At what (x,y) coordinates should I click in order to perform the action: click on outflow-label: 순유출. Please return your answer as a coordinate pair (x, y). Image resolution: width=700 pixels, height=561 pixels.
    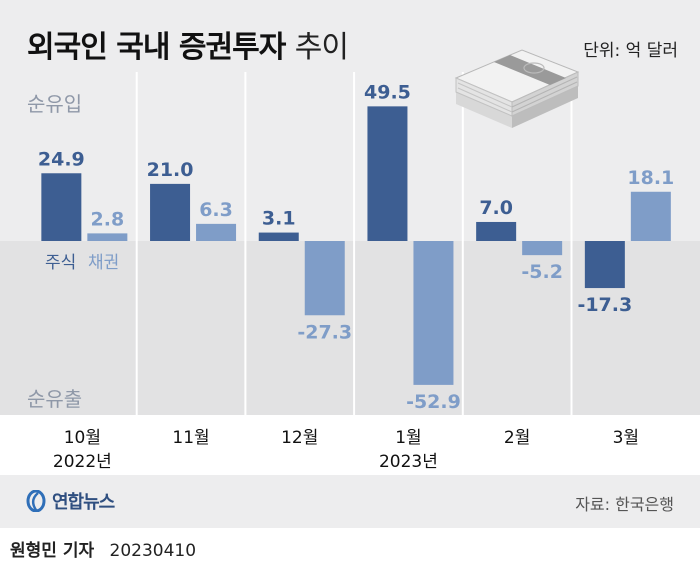
    Looking at the image, I should click on (55, 399).